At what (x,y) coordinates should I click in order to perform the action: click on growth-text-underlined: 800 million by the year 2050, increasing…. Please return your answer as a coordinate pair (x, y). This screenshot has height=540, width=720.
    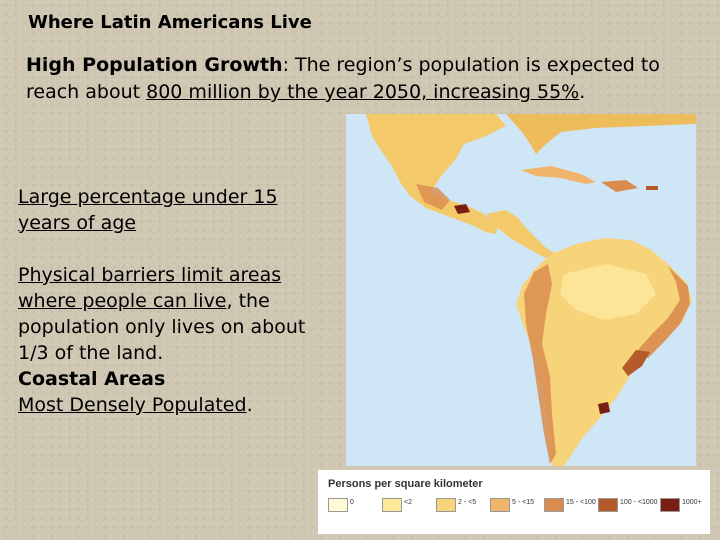
    Looking at the image, I should click on (363, 92).